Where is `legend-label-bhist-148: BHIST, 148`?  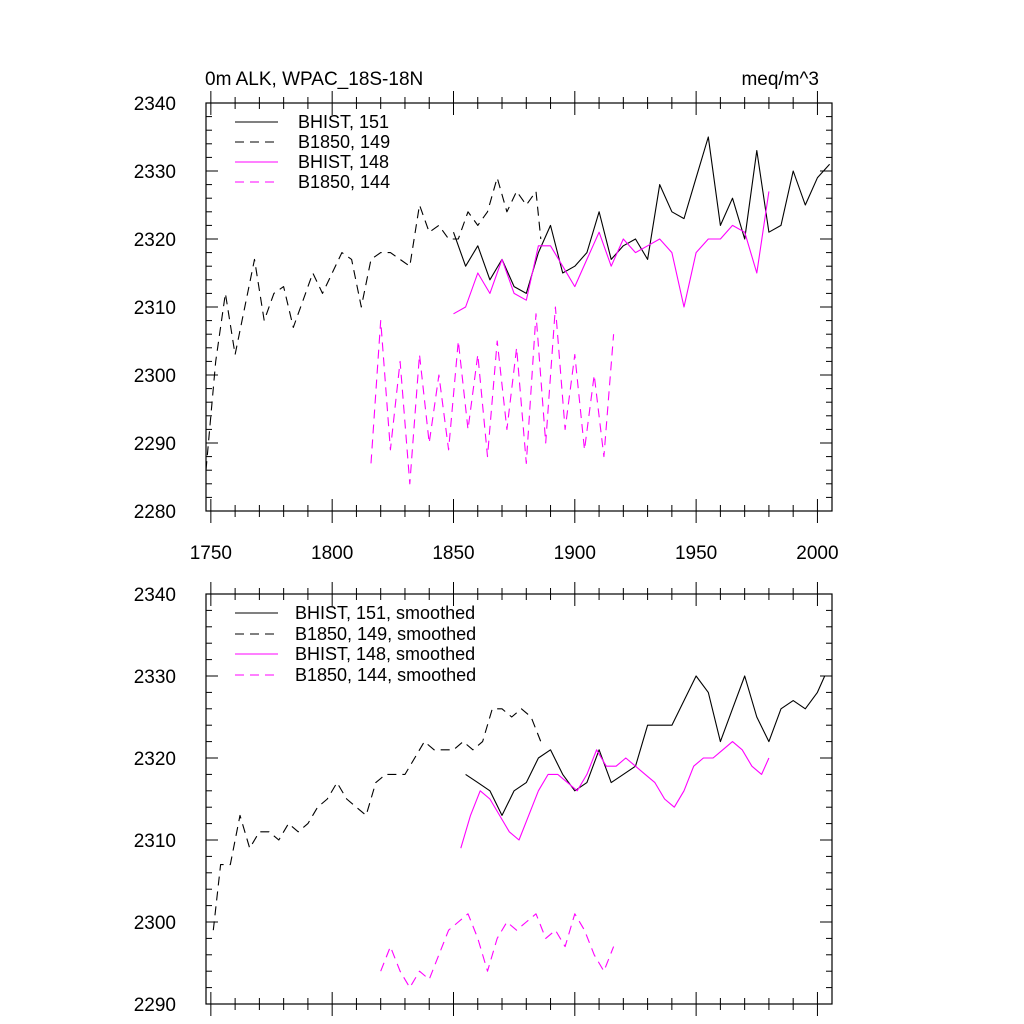 legend-label-bhist-148: BHIST, 148 is located at coordinates (343, 162).